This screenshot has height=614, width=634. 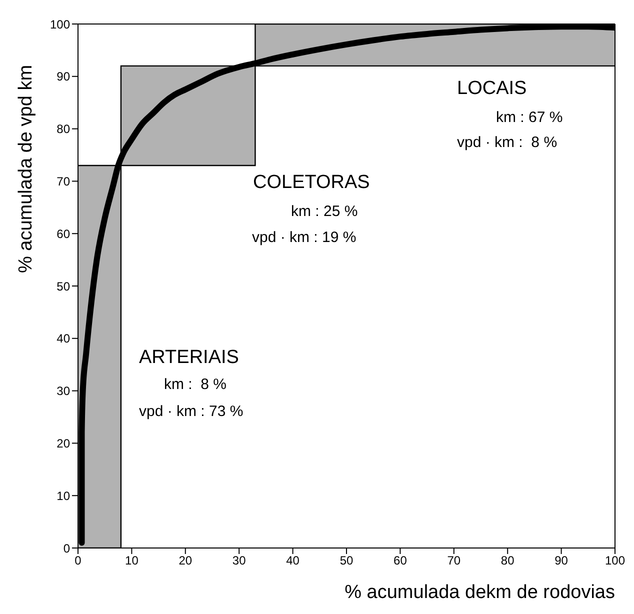 What do you see at coordinates (195, 384) in the screenshot?
I see `annotation: km : 8 %` at bounding box center [195, 384].